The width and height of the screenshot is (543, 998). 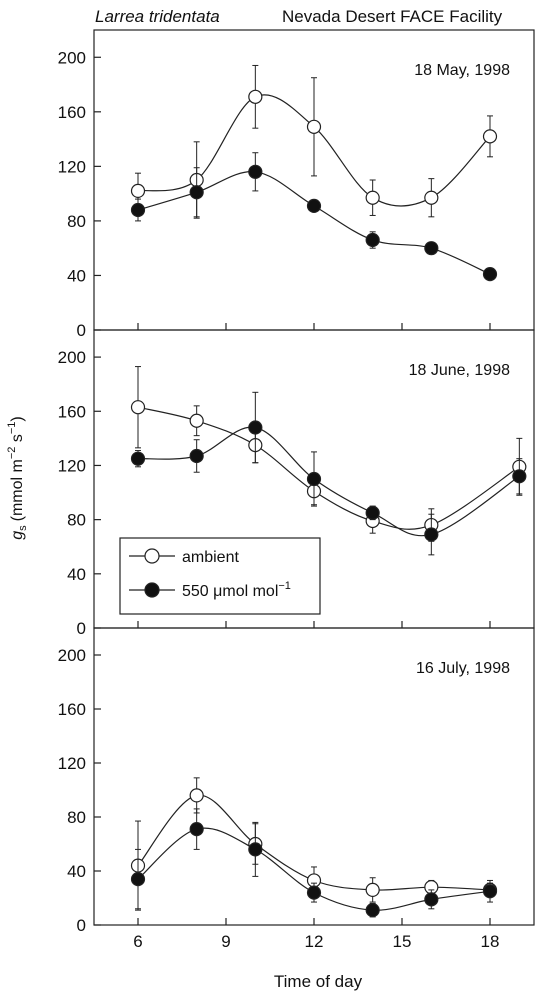 What do you see at coordinates (12, 428) in the screenshot?
I see `y-label-exp2: −1` at bounding box center [12, 428].